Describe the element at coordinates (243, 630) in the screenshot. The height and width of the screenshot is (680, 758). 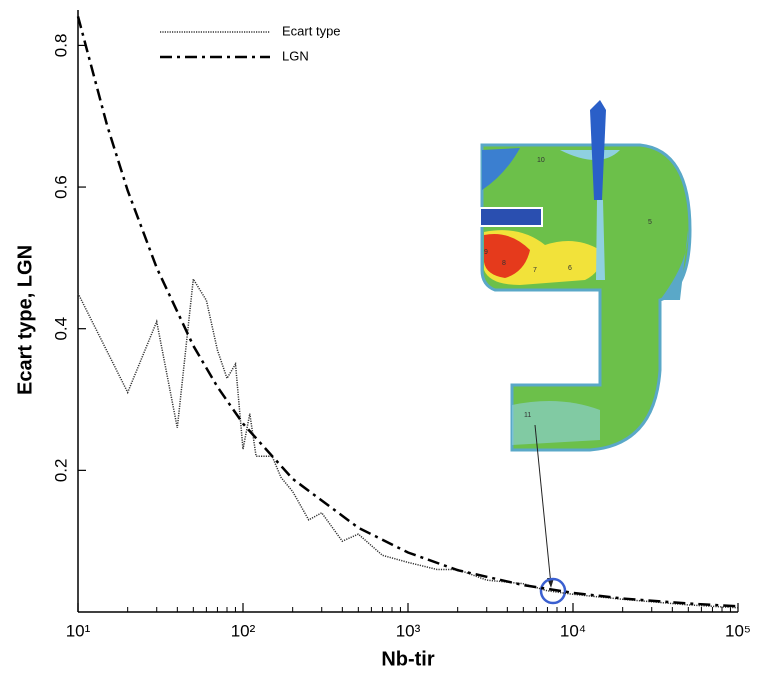
I see `x-tick-label: 10²` at that location.